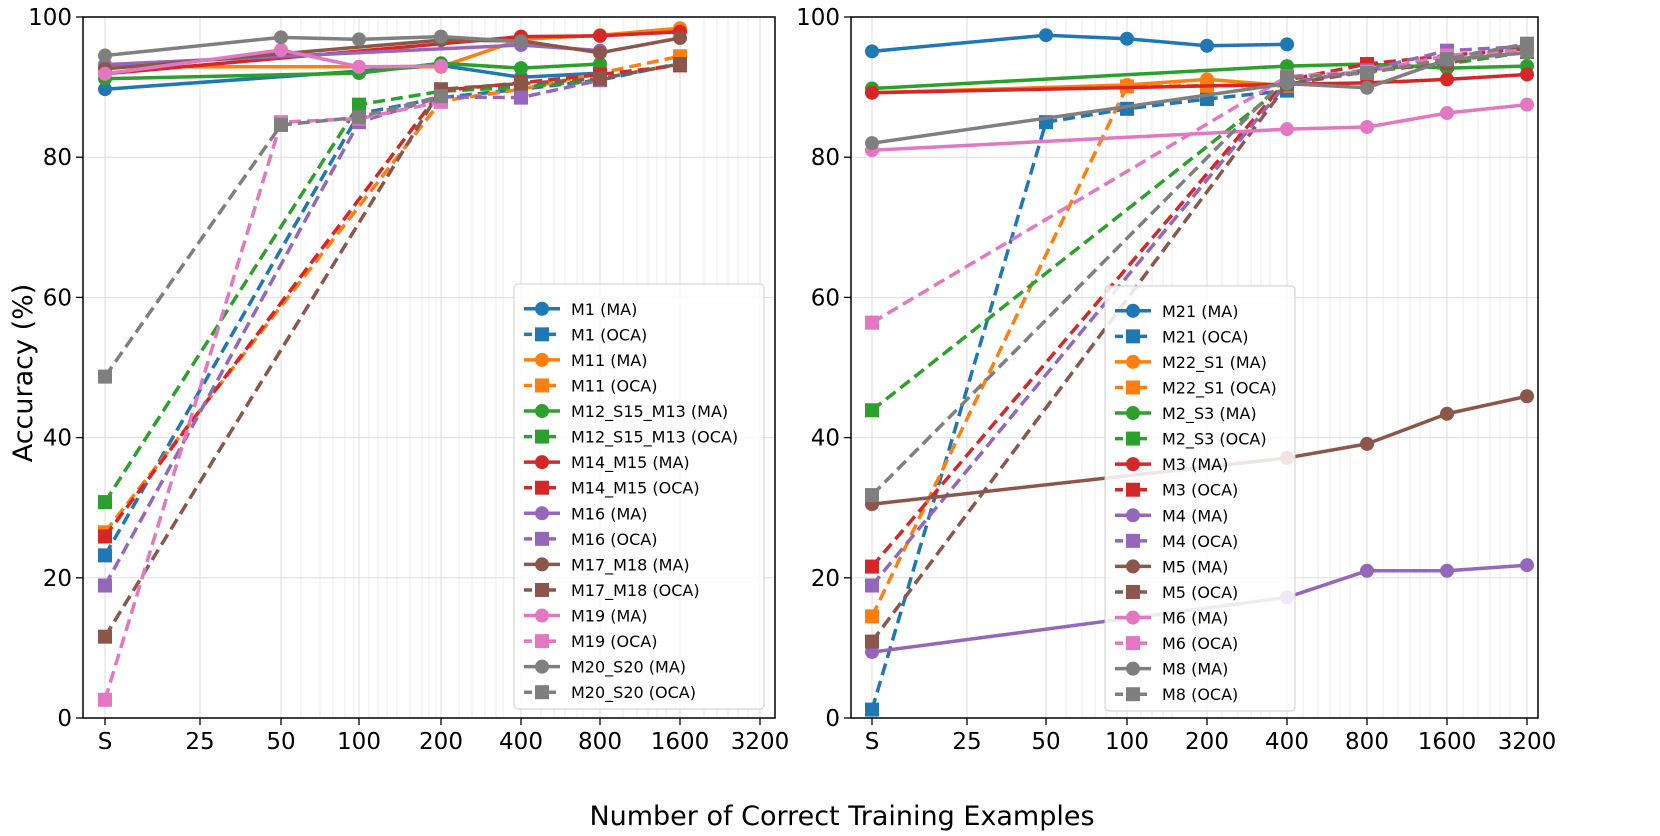 Image resolution: width=1660 pixels, height=836 pixels. What do you see at coordinates (841, 816) in the screenshot?
I see `x-axis-label: Number of Correct Training Examples` at bounding box center [841, 816].